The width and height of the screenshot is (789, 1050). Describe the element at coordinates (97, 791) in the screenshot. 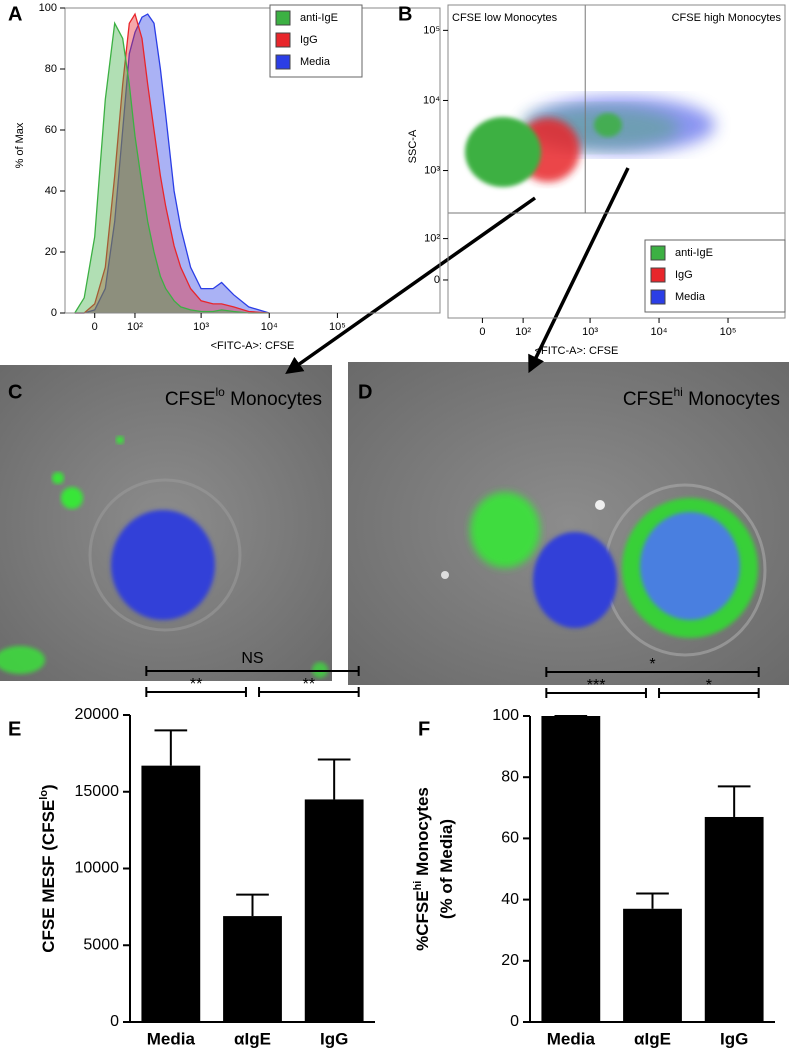

I see `y-tick-label: 15000` at that location.